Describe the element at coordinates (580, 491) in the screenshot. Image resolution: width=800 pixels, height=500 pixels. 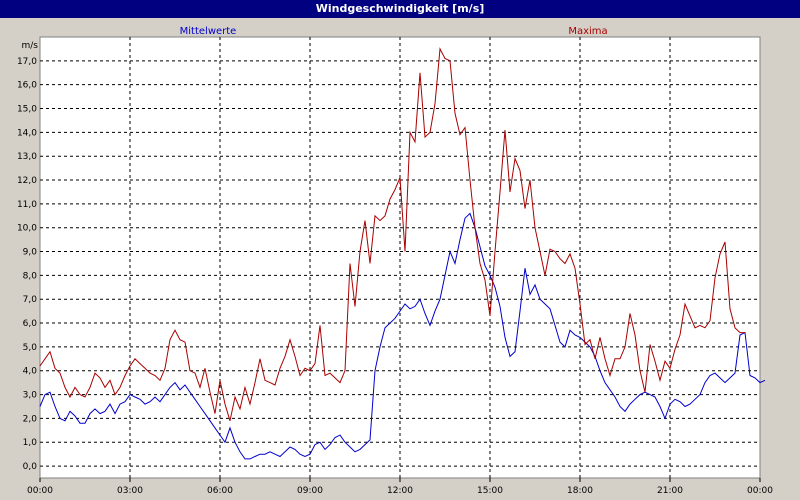
I see `x-tick-time-label: 18:00` at that location.